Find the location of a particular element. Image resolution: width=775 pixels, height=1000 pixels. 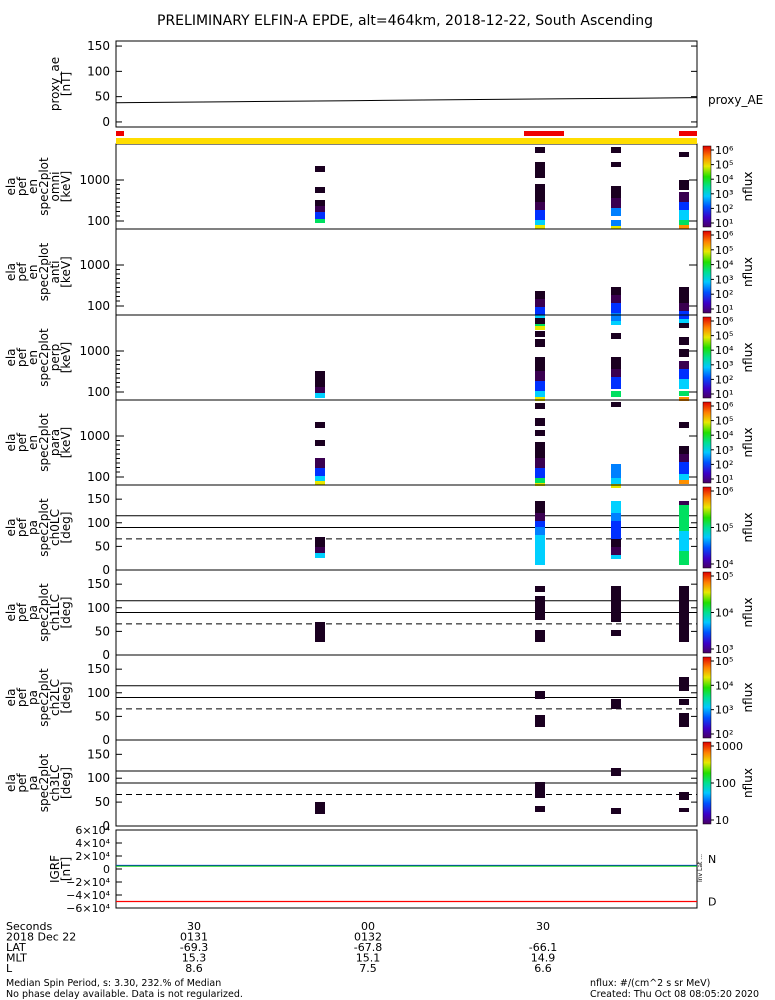

ch1LC-ytick-label: 100 is located at coordinates (98, 608).